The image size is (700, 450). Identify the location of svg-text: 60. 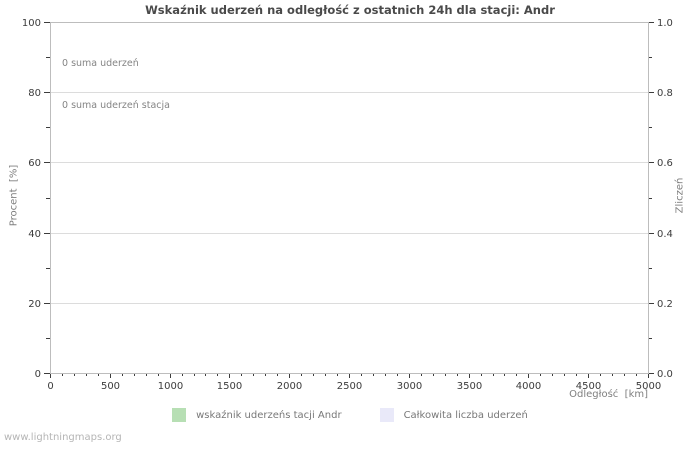
(34, 163).